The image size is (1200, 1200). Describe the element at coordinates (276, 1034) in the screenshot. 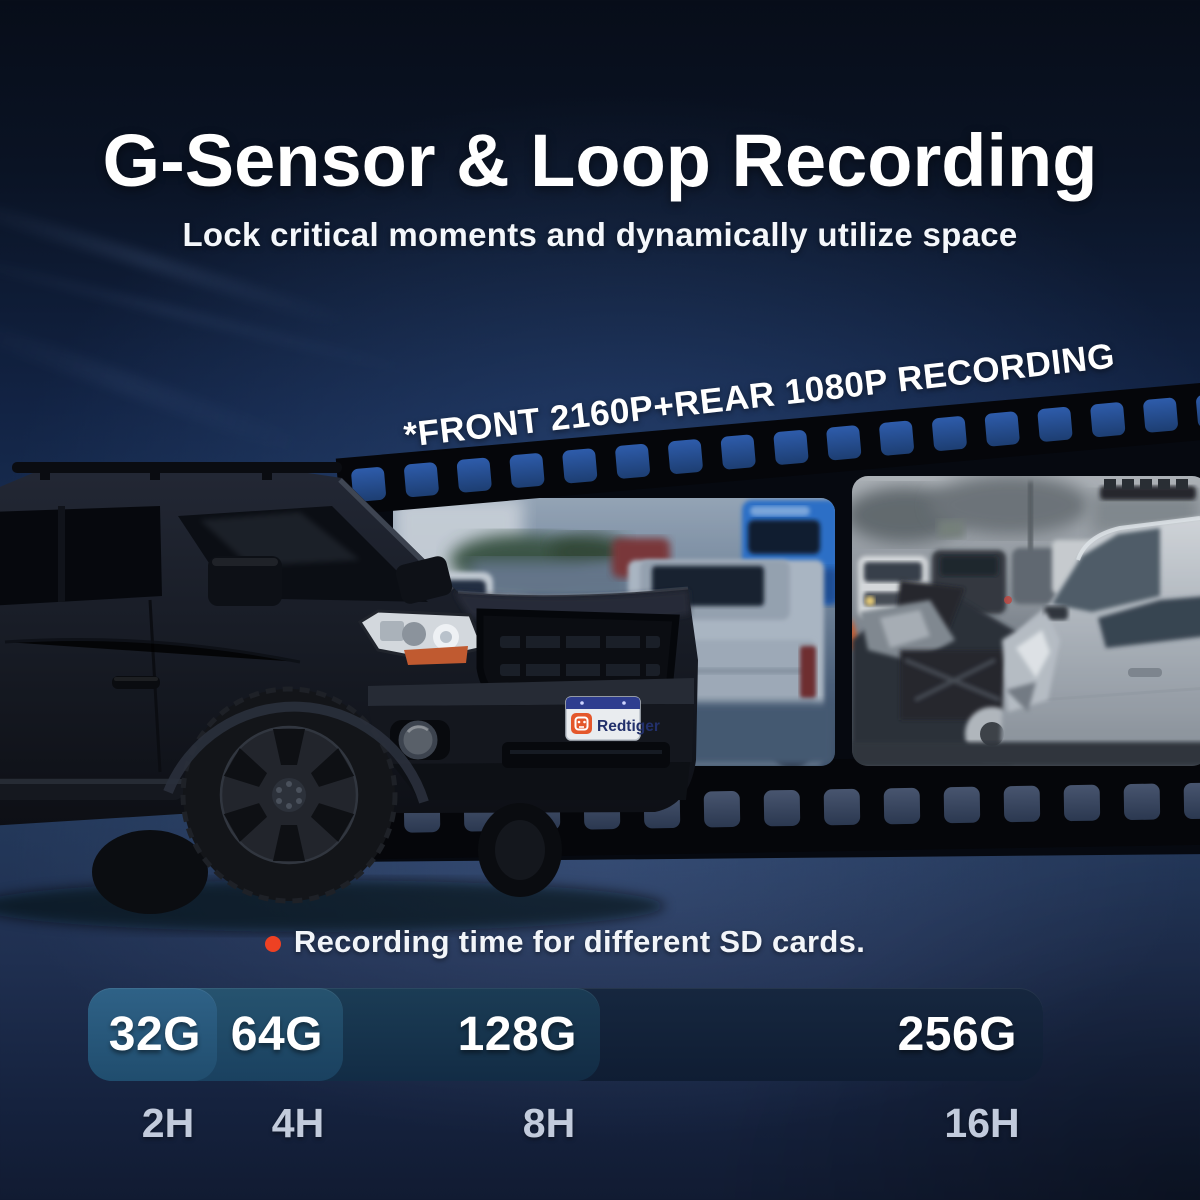

I see `sd-capacity-label: 64G` at that location.